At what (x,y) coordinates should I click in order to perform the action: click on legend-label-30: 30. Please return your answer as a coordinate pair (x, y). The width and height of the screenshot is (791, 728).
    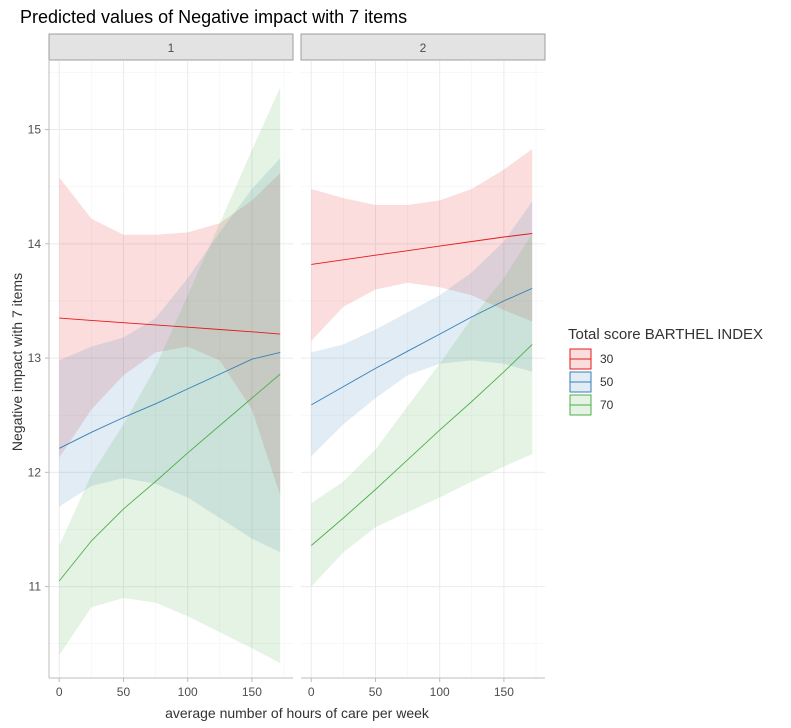
    Looking at the image, I should click on (607, 359).